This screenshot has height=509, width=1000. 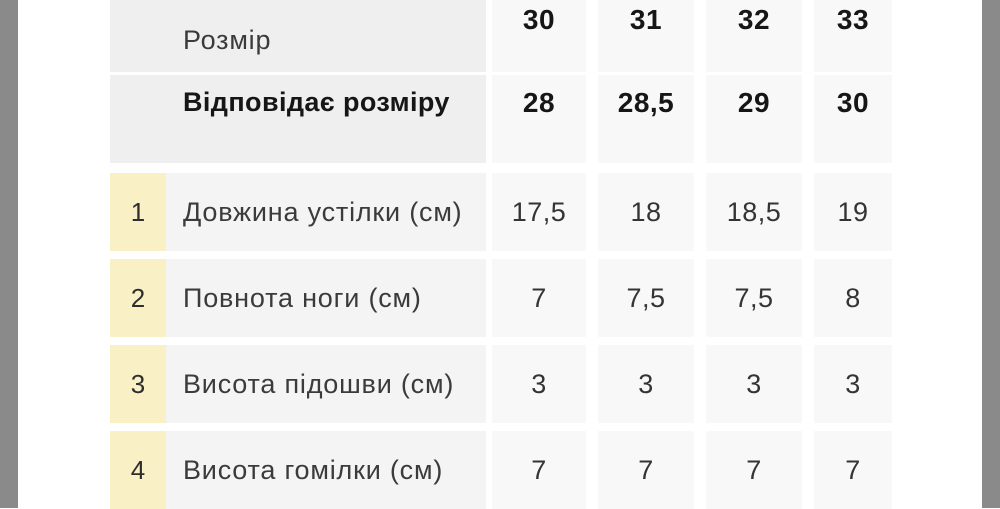 What do you see at coordinates (298, 119) in the screenshot?
I see `corresponding-size-label-cell: Відповідає розміру` at bounding box center [298, 119].